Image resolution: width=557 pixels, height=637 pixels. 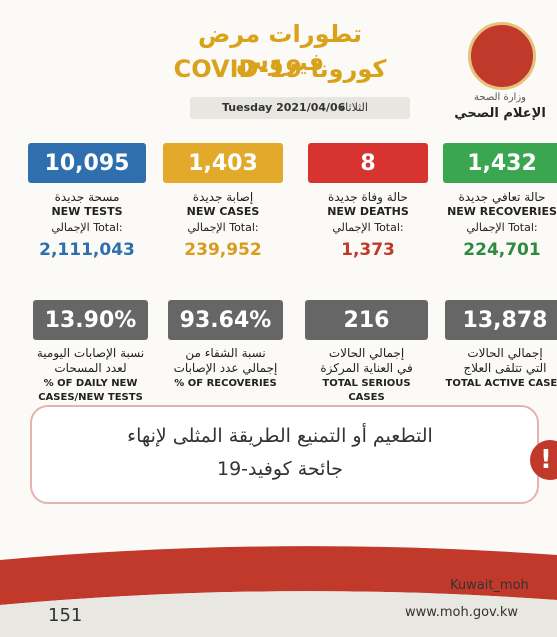 I want to click on label-ar: مسحة جديدة, so click(x=87, y=197).